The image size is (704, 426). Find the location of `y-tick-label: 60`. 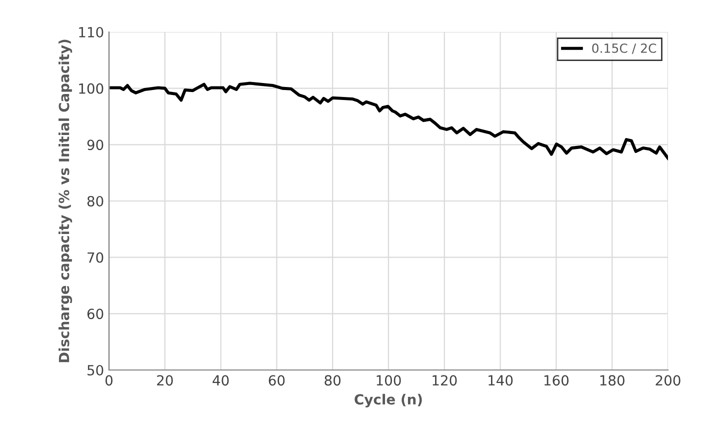

y-tick-label: 60 is located at coordinates (95, 314).